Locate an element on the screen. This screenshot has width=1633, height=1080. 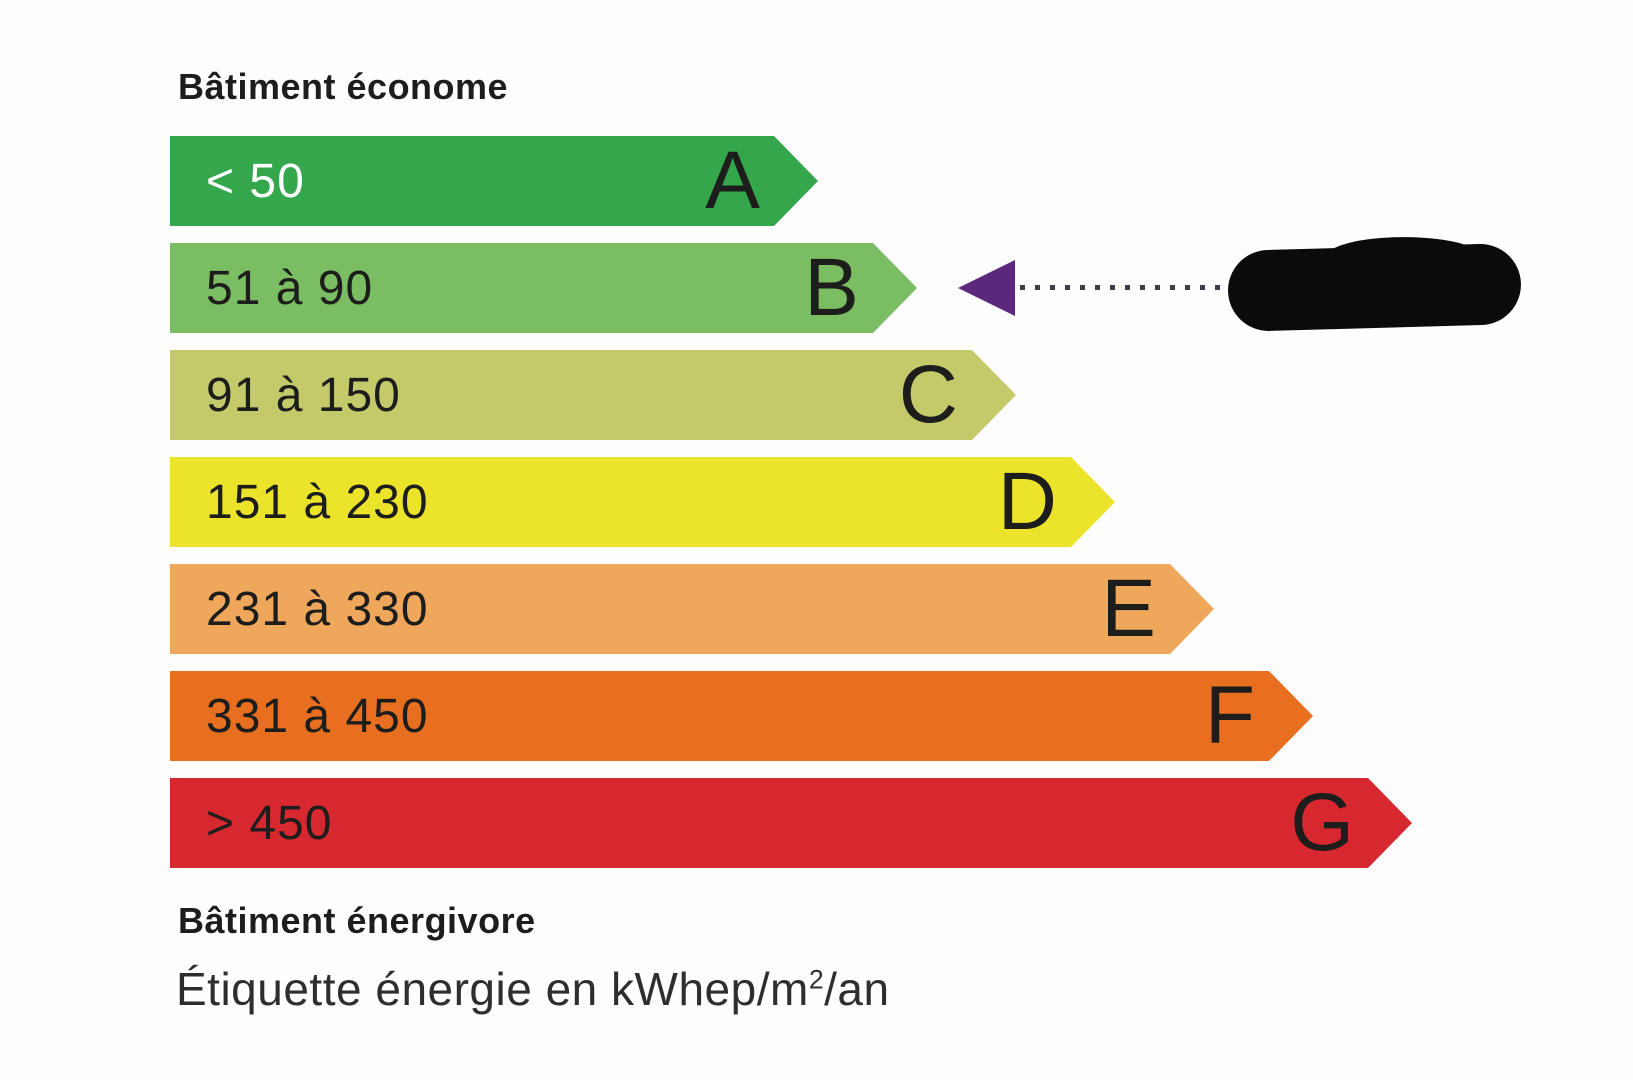
energy-class-bar: < 50 A is located at coordinates (494, 181).